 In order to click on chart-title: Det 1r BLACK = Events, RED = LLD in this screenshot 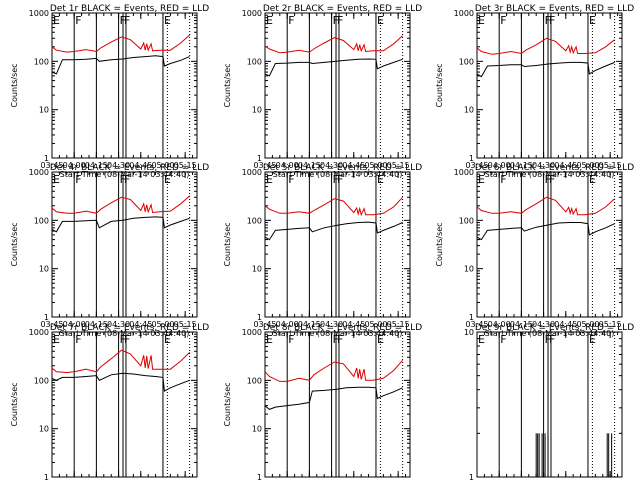, I will do `click(129, 9)`.